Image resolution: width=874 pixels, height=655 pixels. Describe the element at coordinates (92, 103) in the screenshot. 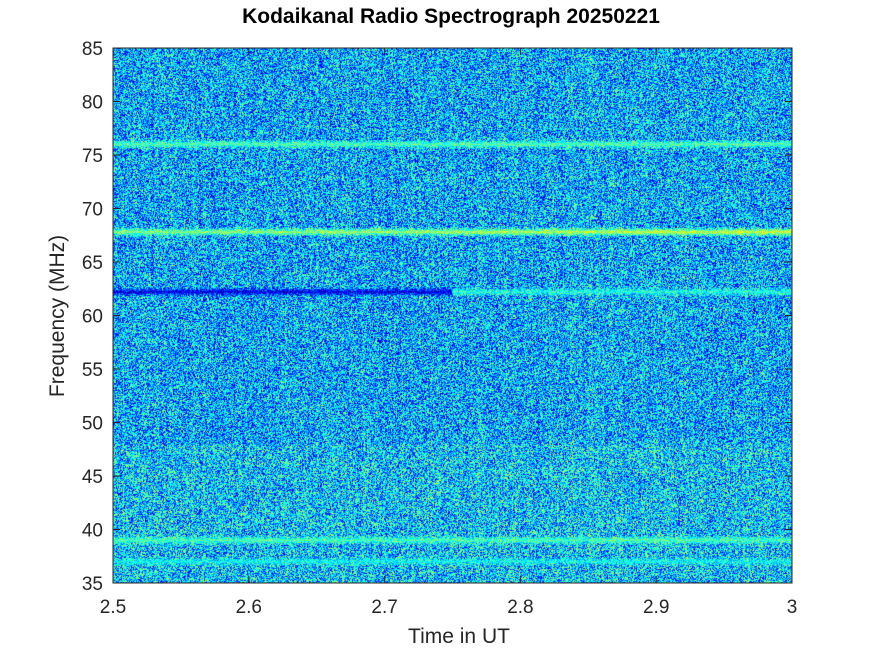

I see `y-tick-label: 80` at that location.